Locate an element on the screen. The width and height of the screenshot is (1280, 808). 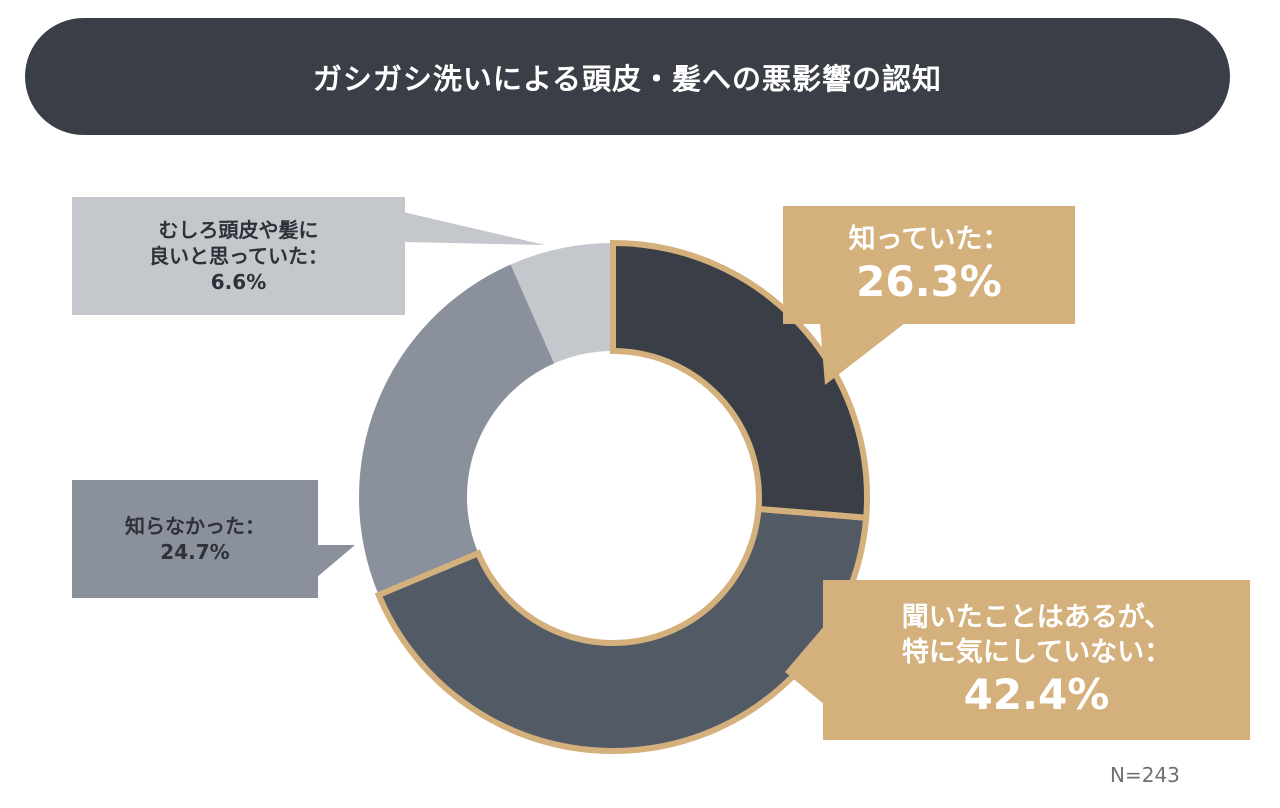
label-value: 24.7% is located at coordinates (195, 552).